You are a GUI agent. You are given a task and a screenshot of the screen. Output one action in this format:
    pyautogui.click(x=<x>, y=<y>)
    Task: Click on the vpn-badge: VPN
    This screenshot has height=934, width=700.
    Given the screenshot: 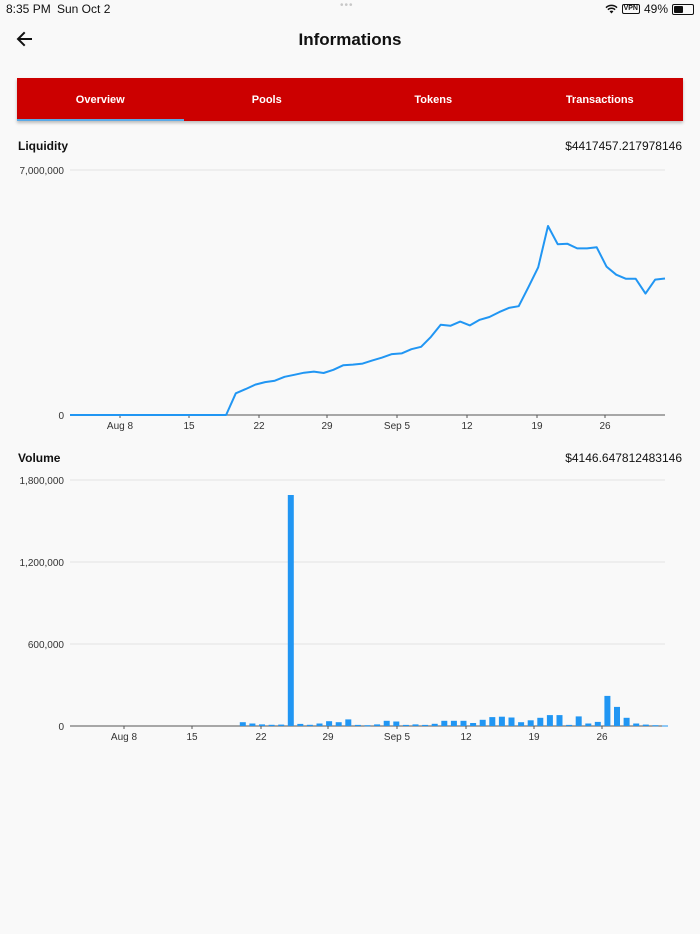 What is the action you would take?
    pyautogui.click(x=630, y=9)
    